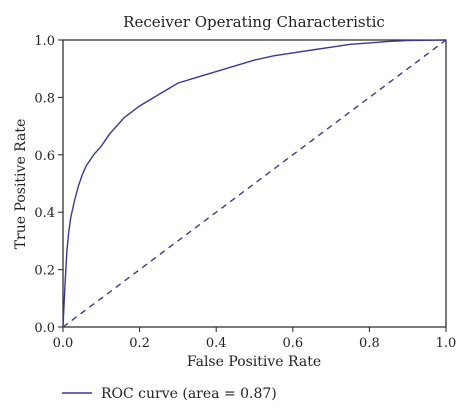 The image size is (474, 415). I want to click on y-tick-label: 0.8, so click(44, 98).